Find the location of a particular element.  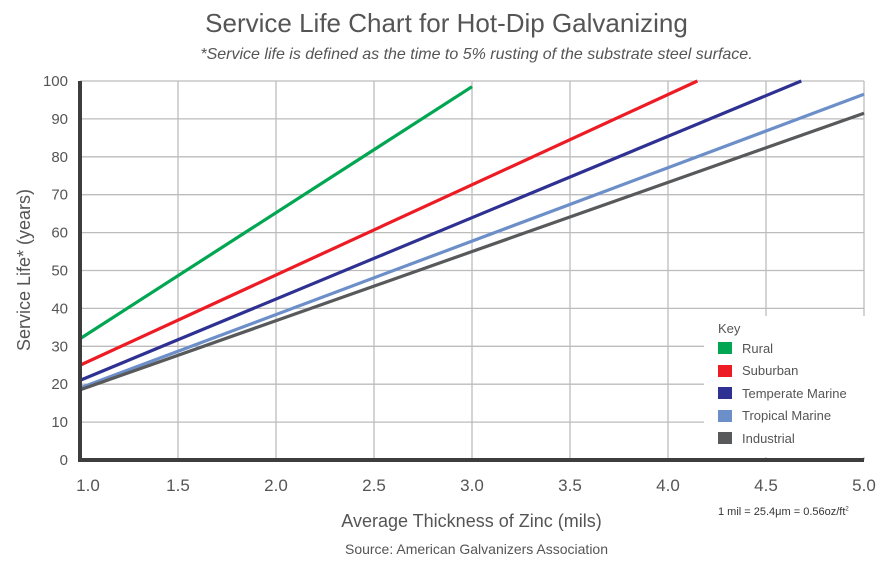

legend-item: Suburban is located at coordinates (758, 371).